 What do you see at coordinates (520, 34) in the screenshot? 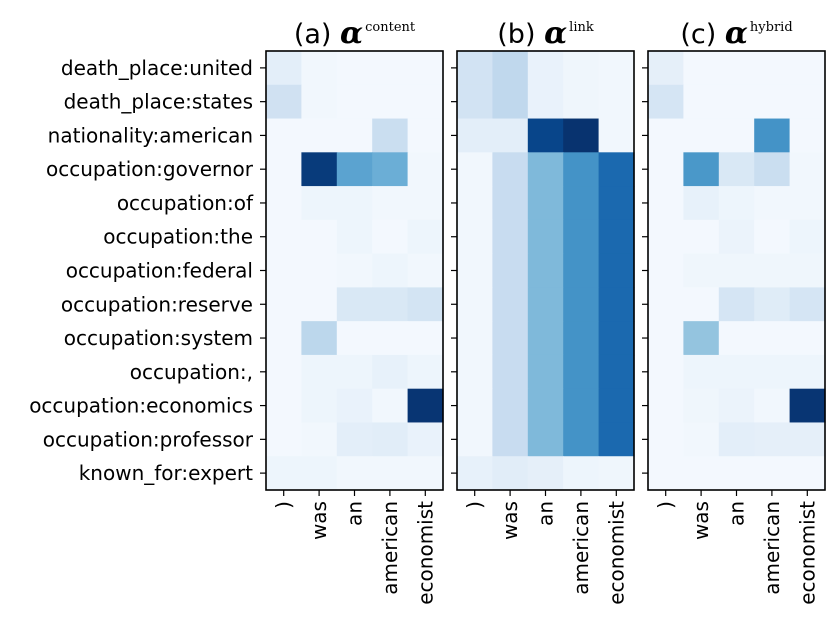
I see `panel-title-label: (b)` at bounding box center [520, 34].